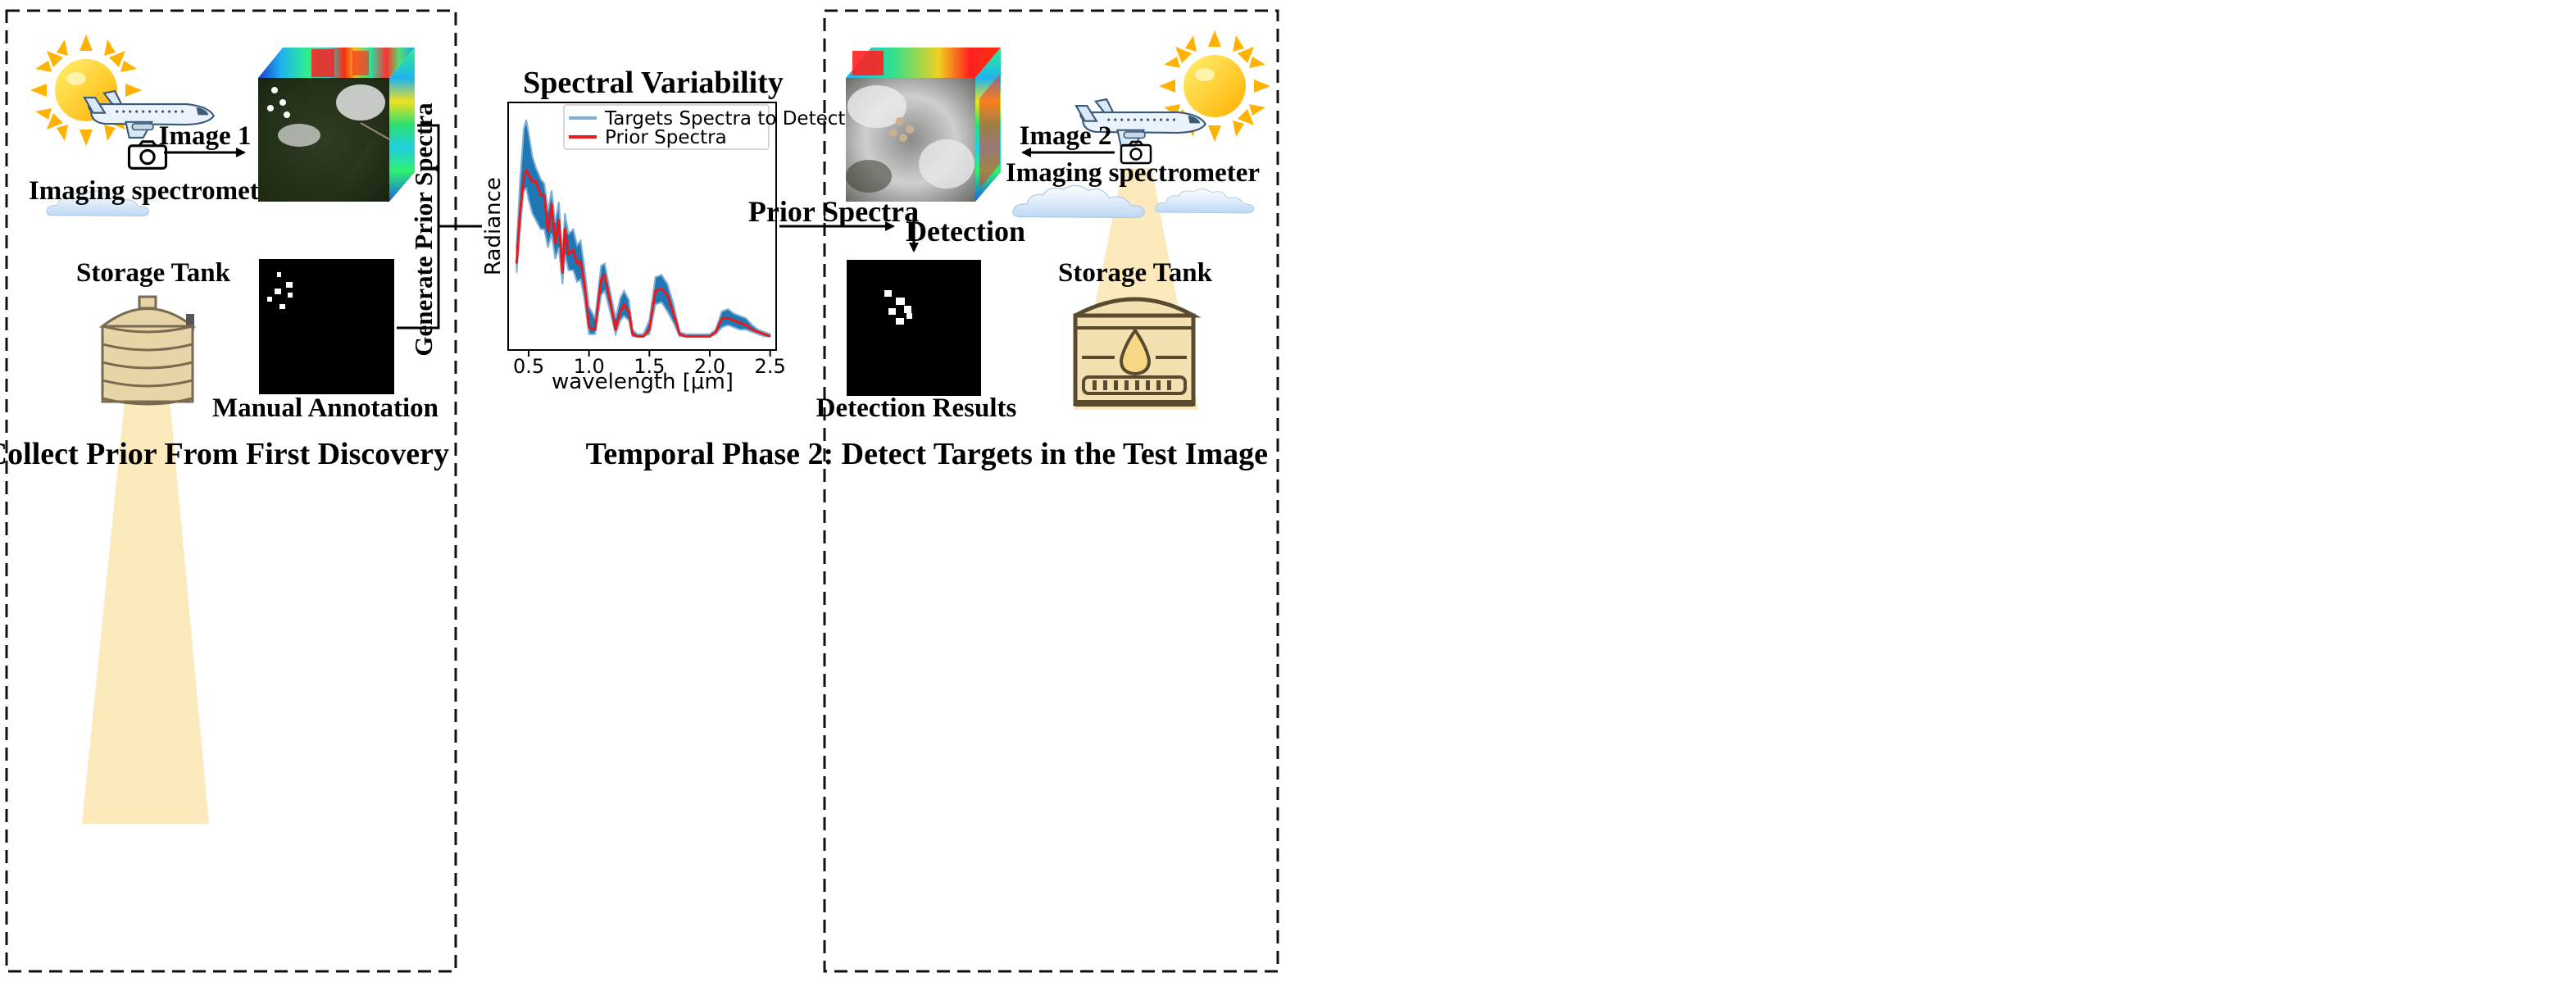  What do you see at coordinates (1066, 136) in the screenshot?
I see `image2-label: Image 2` at bounding box center [1066, 136].